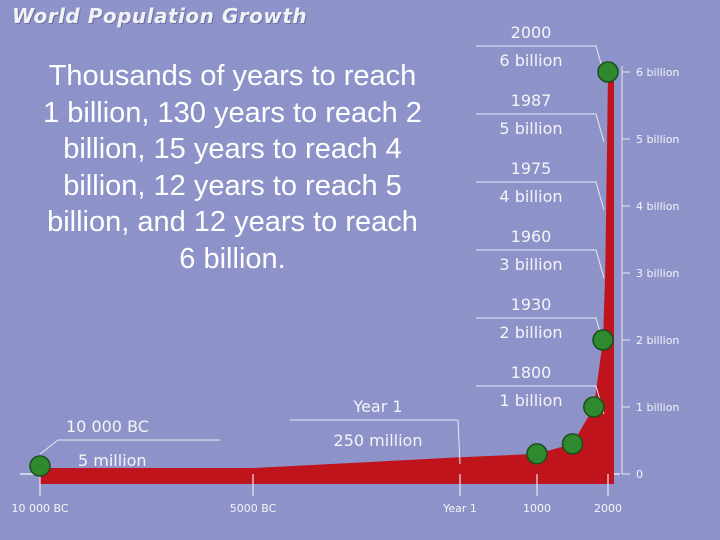 The width and height of the screenshot is (720, 540). I want to click on y-tick-label: 5 billion, so click(657, 139).